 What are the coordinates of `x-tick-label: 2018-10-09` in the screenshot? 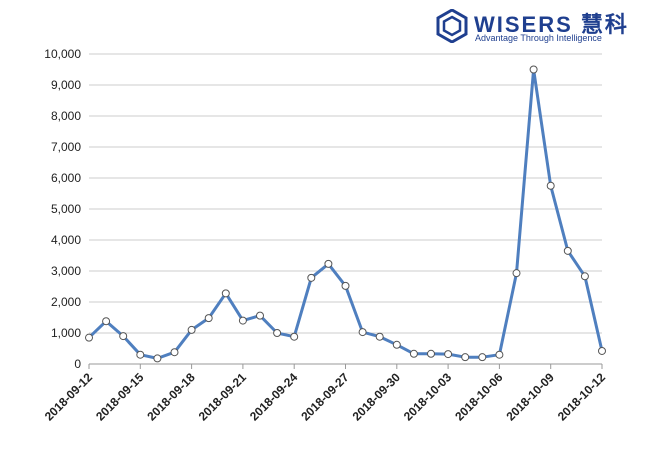 It's located at (531, 397).